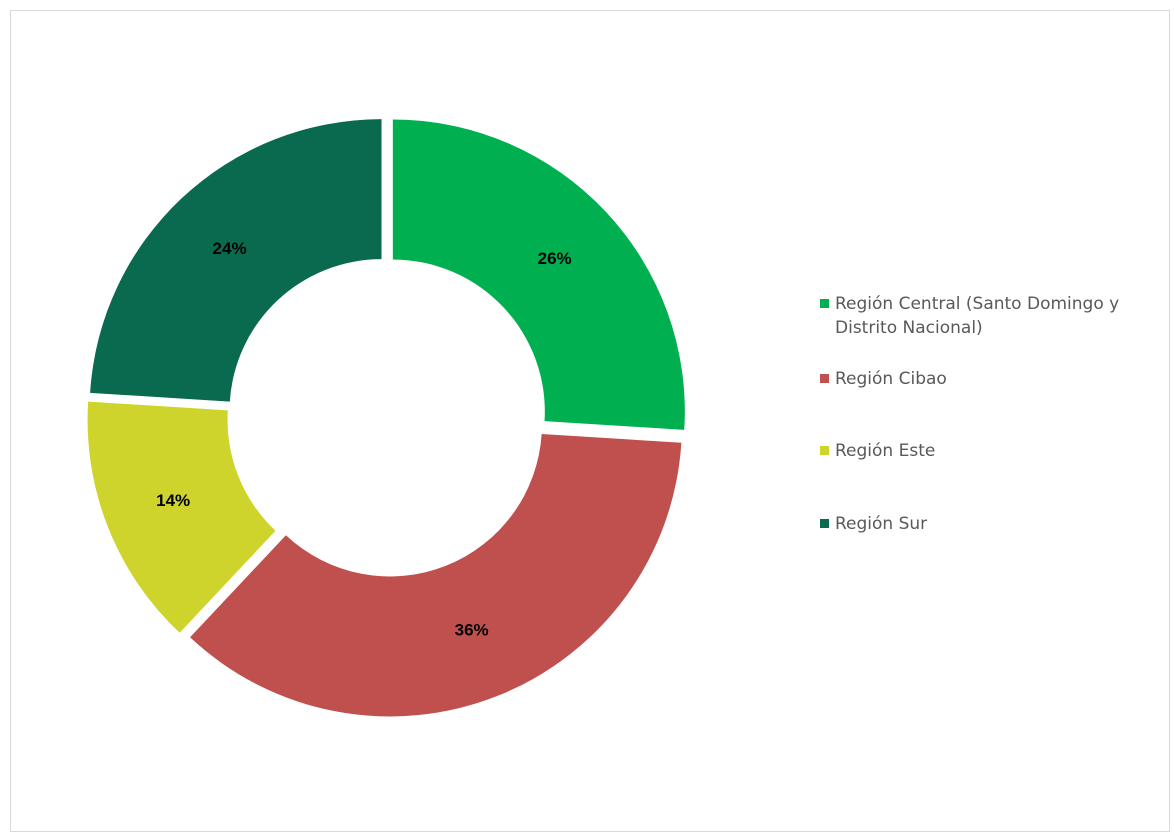 This screenshot has height=836, width=1174. What do you see at coordinates (538, 274) in the screenshot?
I see `slice-region-central` at bounding box center [538, 274].